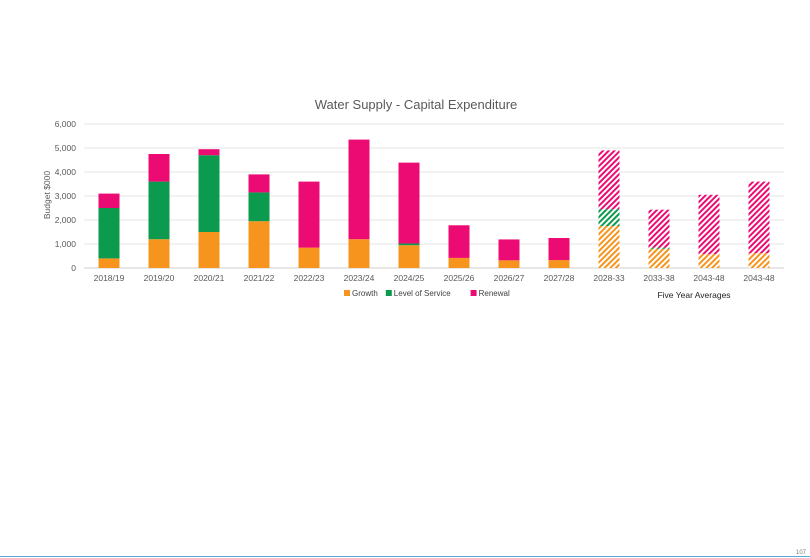  Describe the element at coordinates (459, 278) in the screenshot. I see `x-tick-label: 2025/26` at that location.